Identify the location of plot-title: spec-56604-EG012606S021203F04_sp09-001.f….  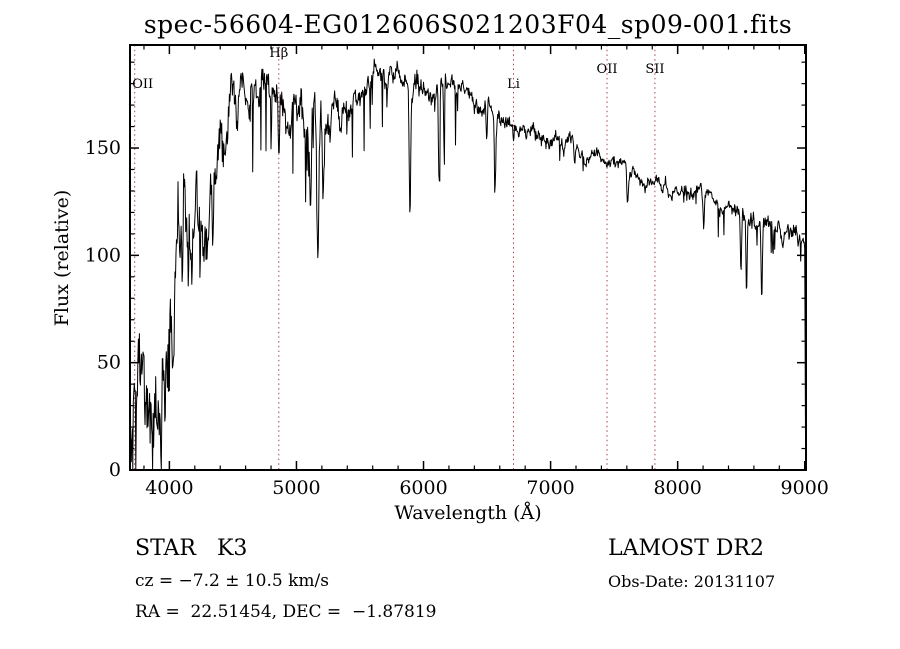
(468, 24).